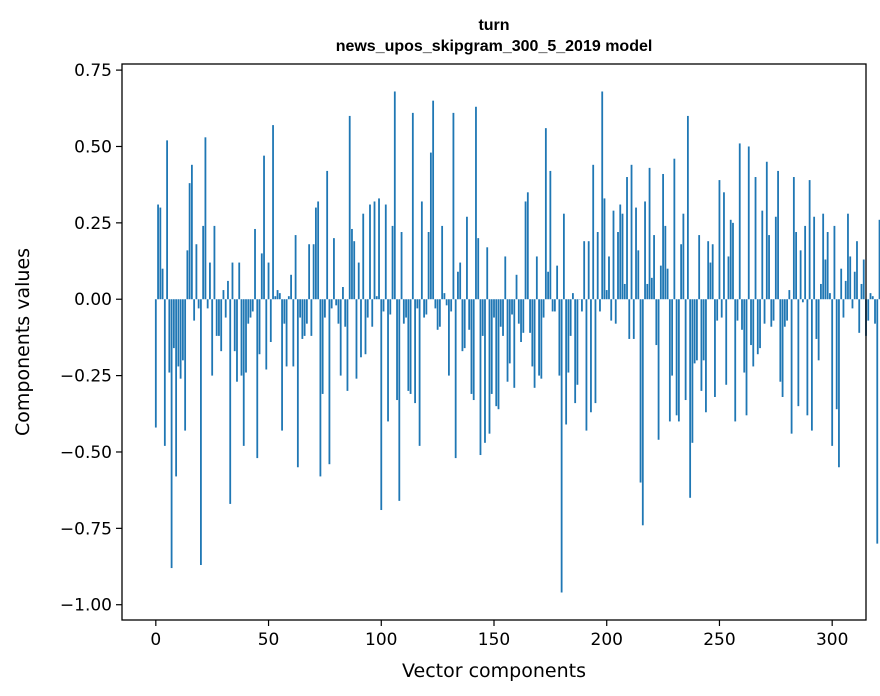  Describe the element at coordinates (86, 453) in the screenshot. I see `y-tick-label: −0.50` at that location.